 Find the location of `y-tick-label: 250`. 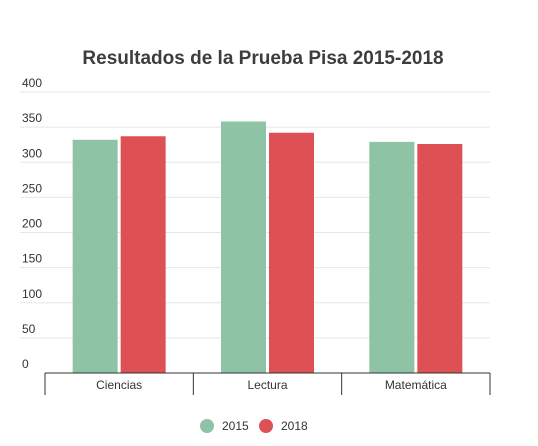

y-tick-label: 250 is located at coordinates (32, 188).